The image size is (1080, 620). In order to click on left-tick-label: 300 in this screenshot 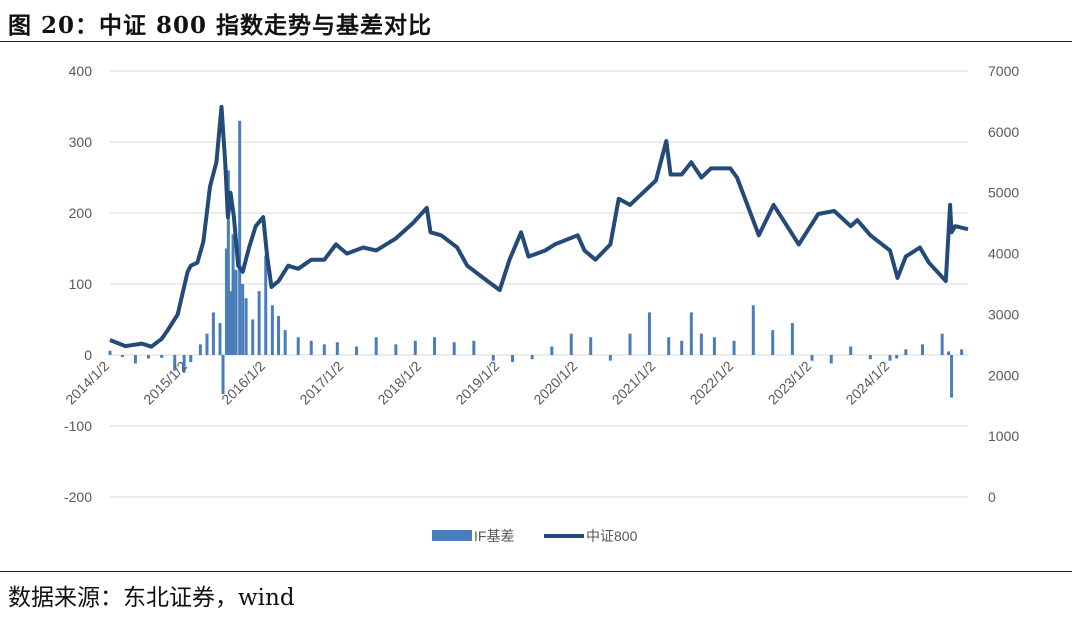, I will do `click(81, 142)`.